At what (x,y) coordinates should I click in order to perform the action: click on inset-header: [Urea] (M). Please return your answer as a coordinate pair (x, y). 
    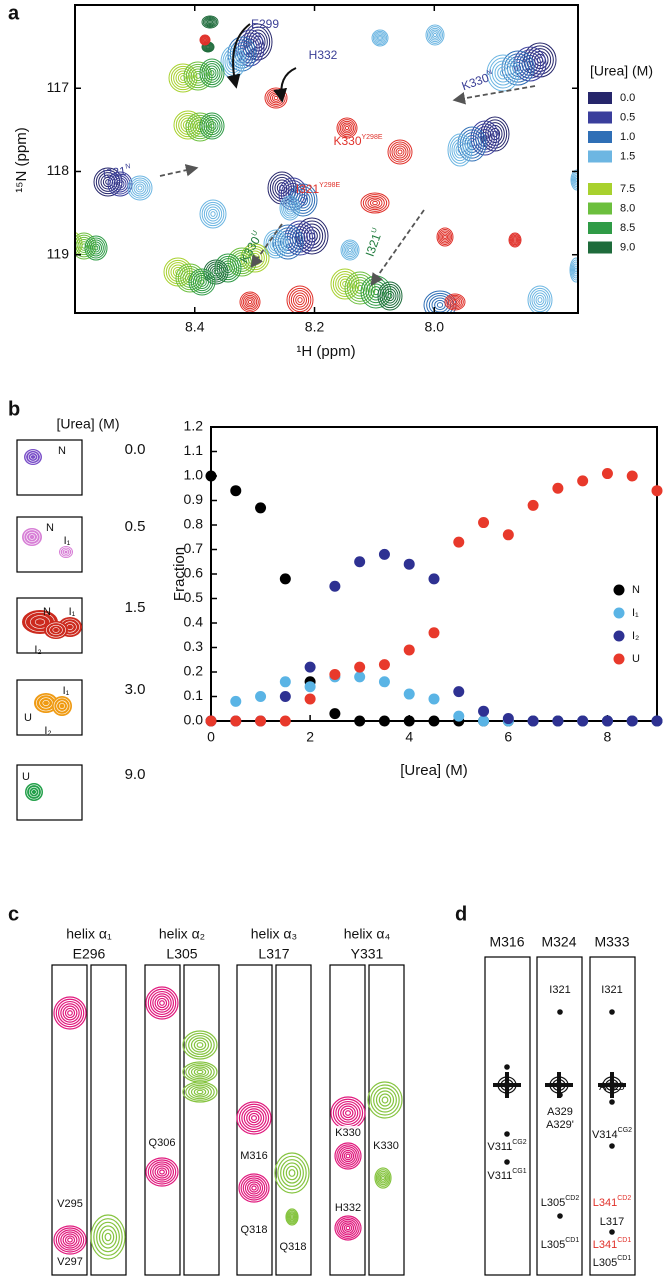
    Looking at the image, I should click on (88, 424).